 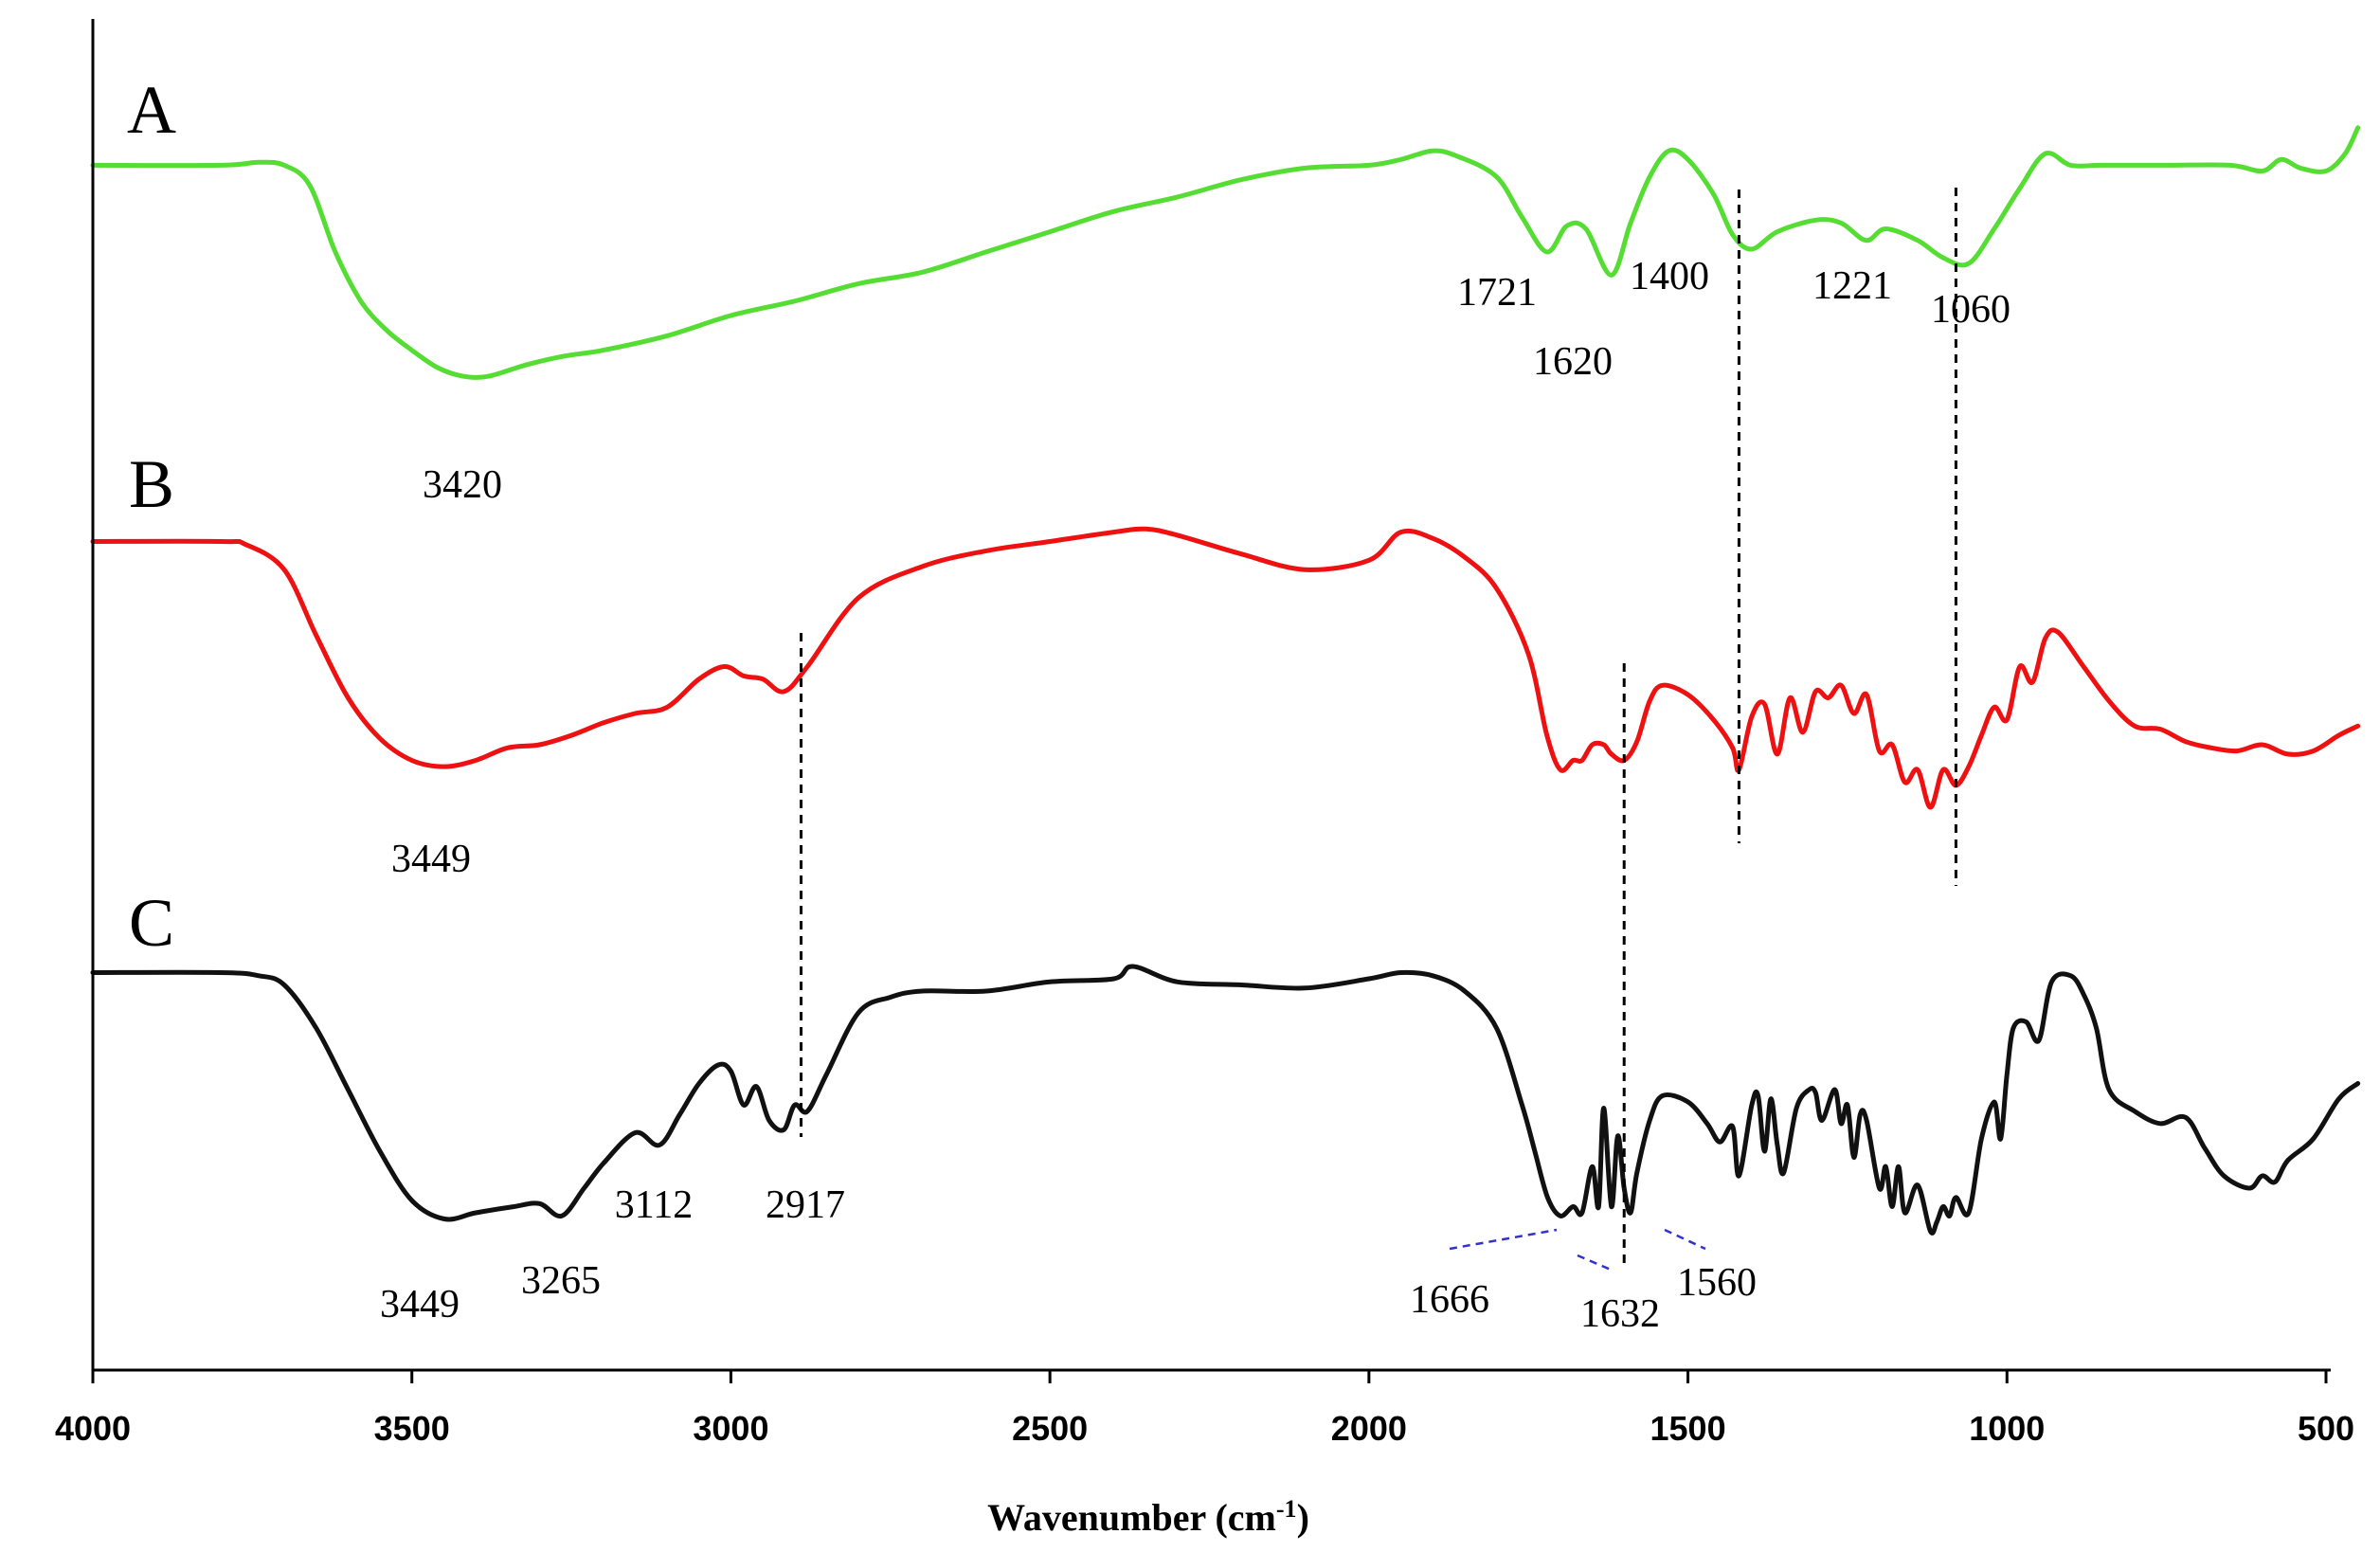 What do you see at coordinates (151, 484) in the screenshot?
I see `panel-label-b: B` at bounding box center [151, 484].